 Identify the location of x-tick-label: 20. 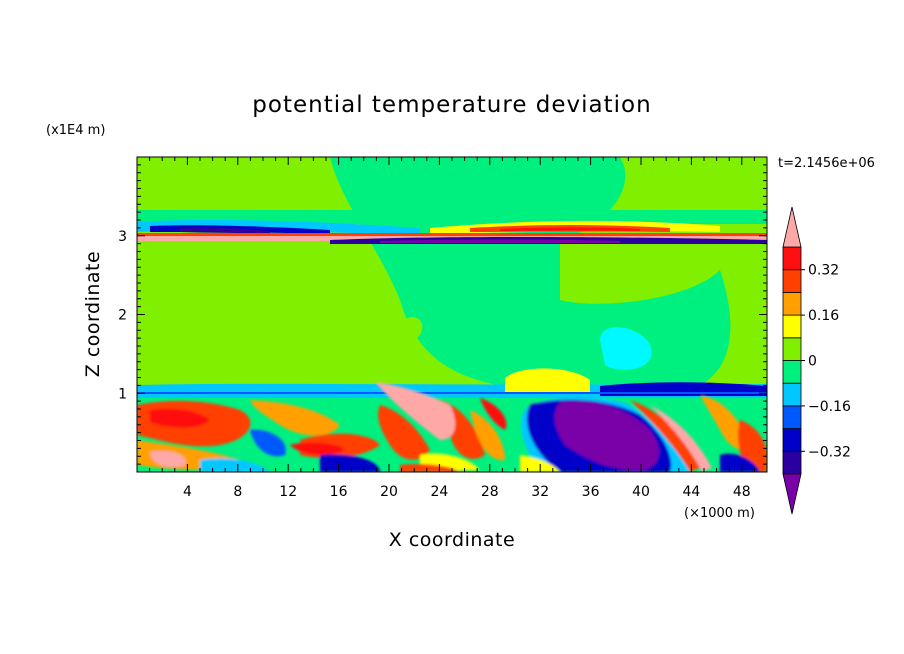
(389, 492).